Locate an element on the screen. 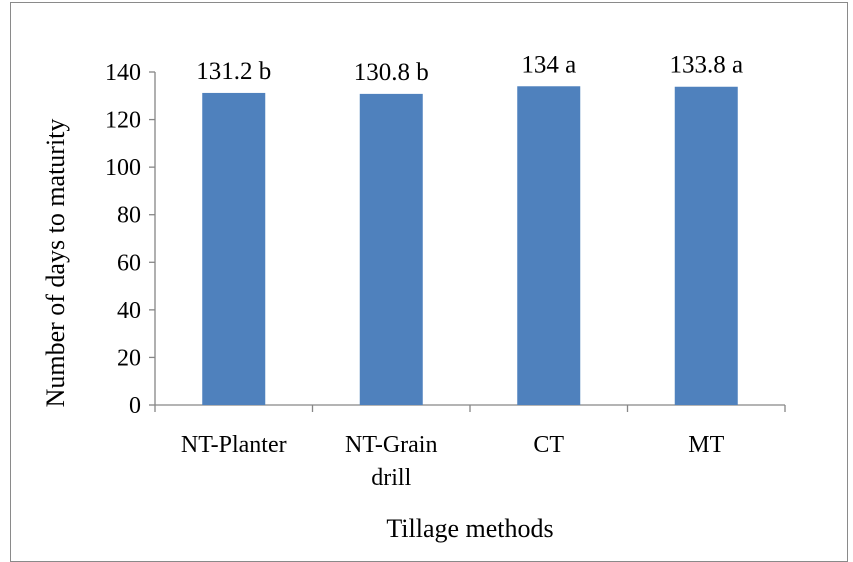 This screenshot has height=562, width=853. y-tick-label: 140 is located at coordinates (123, 73).